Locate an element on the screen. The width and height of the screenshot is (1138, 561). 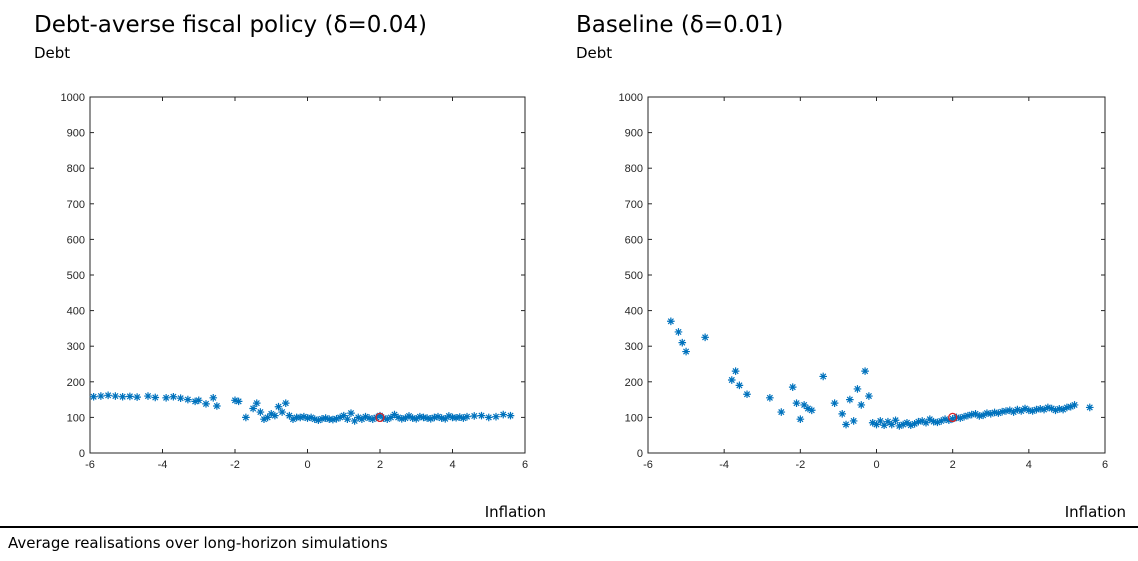
chart-1-ytick-label: 300 is located at coordinates (76, 347).